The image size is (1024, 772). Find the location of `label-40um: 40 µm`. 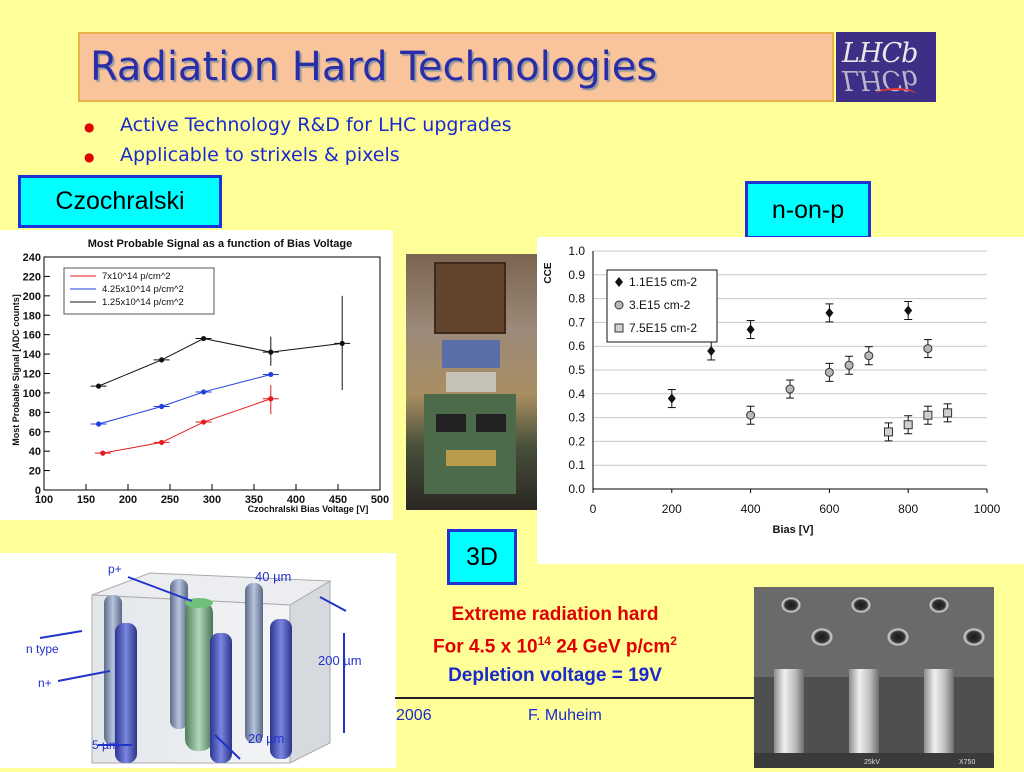

label-40um: 40 µm is located at coordinates (273, 576).